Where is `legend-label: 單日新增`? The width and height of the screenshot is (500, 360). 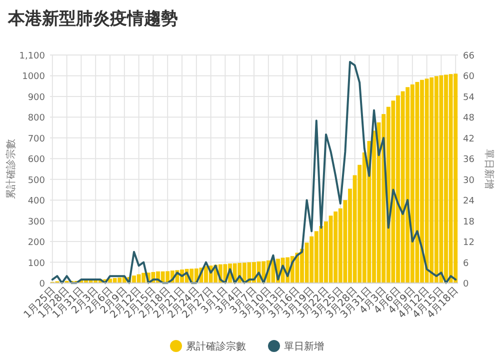 legend-label: 單日新增 is located at coordinates (304, 346).